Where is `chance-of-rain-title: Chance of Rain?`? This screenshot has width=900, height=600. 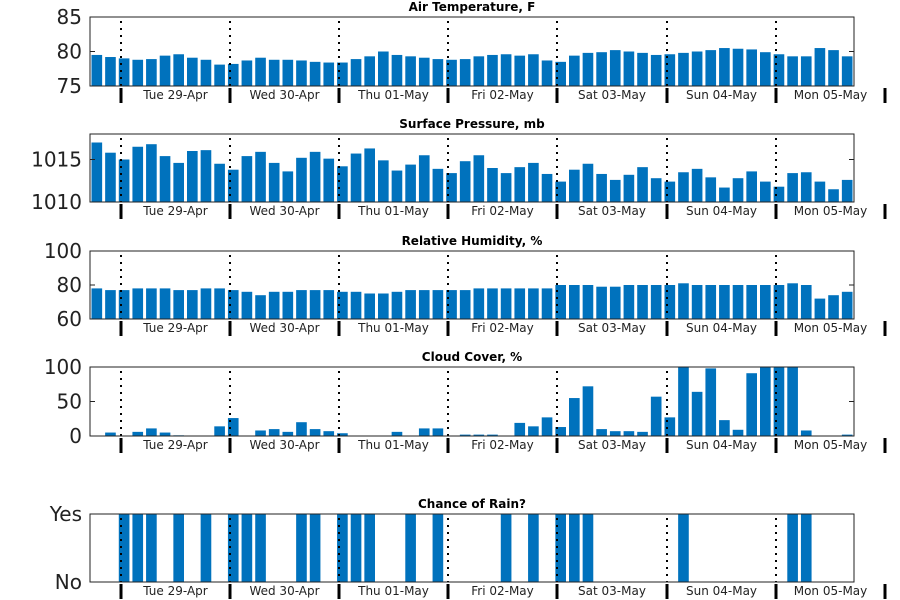
chance-of-rain-title: Chance of Rain? is located at coordinates (472, 504).